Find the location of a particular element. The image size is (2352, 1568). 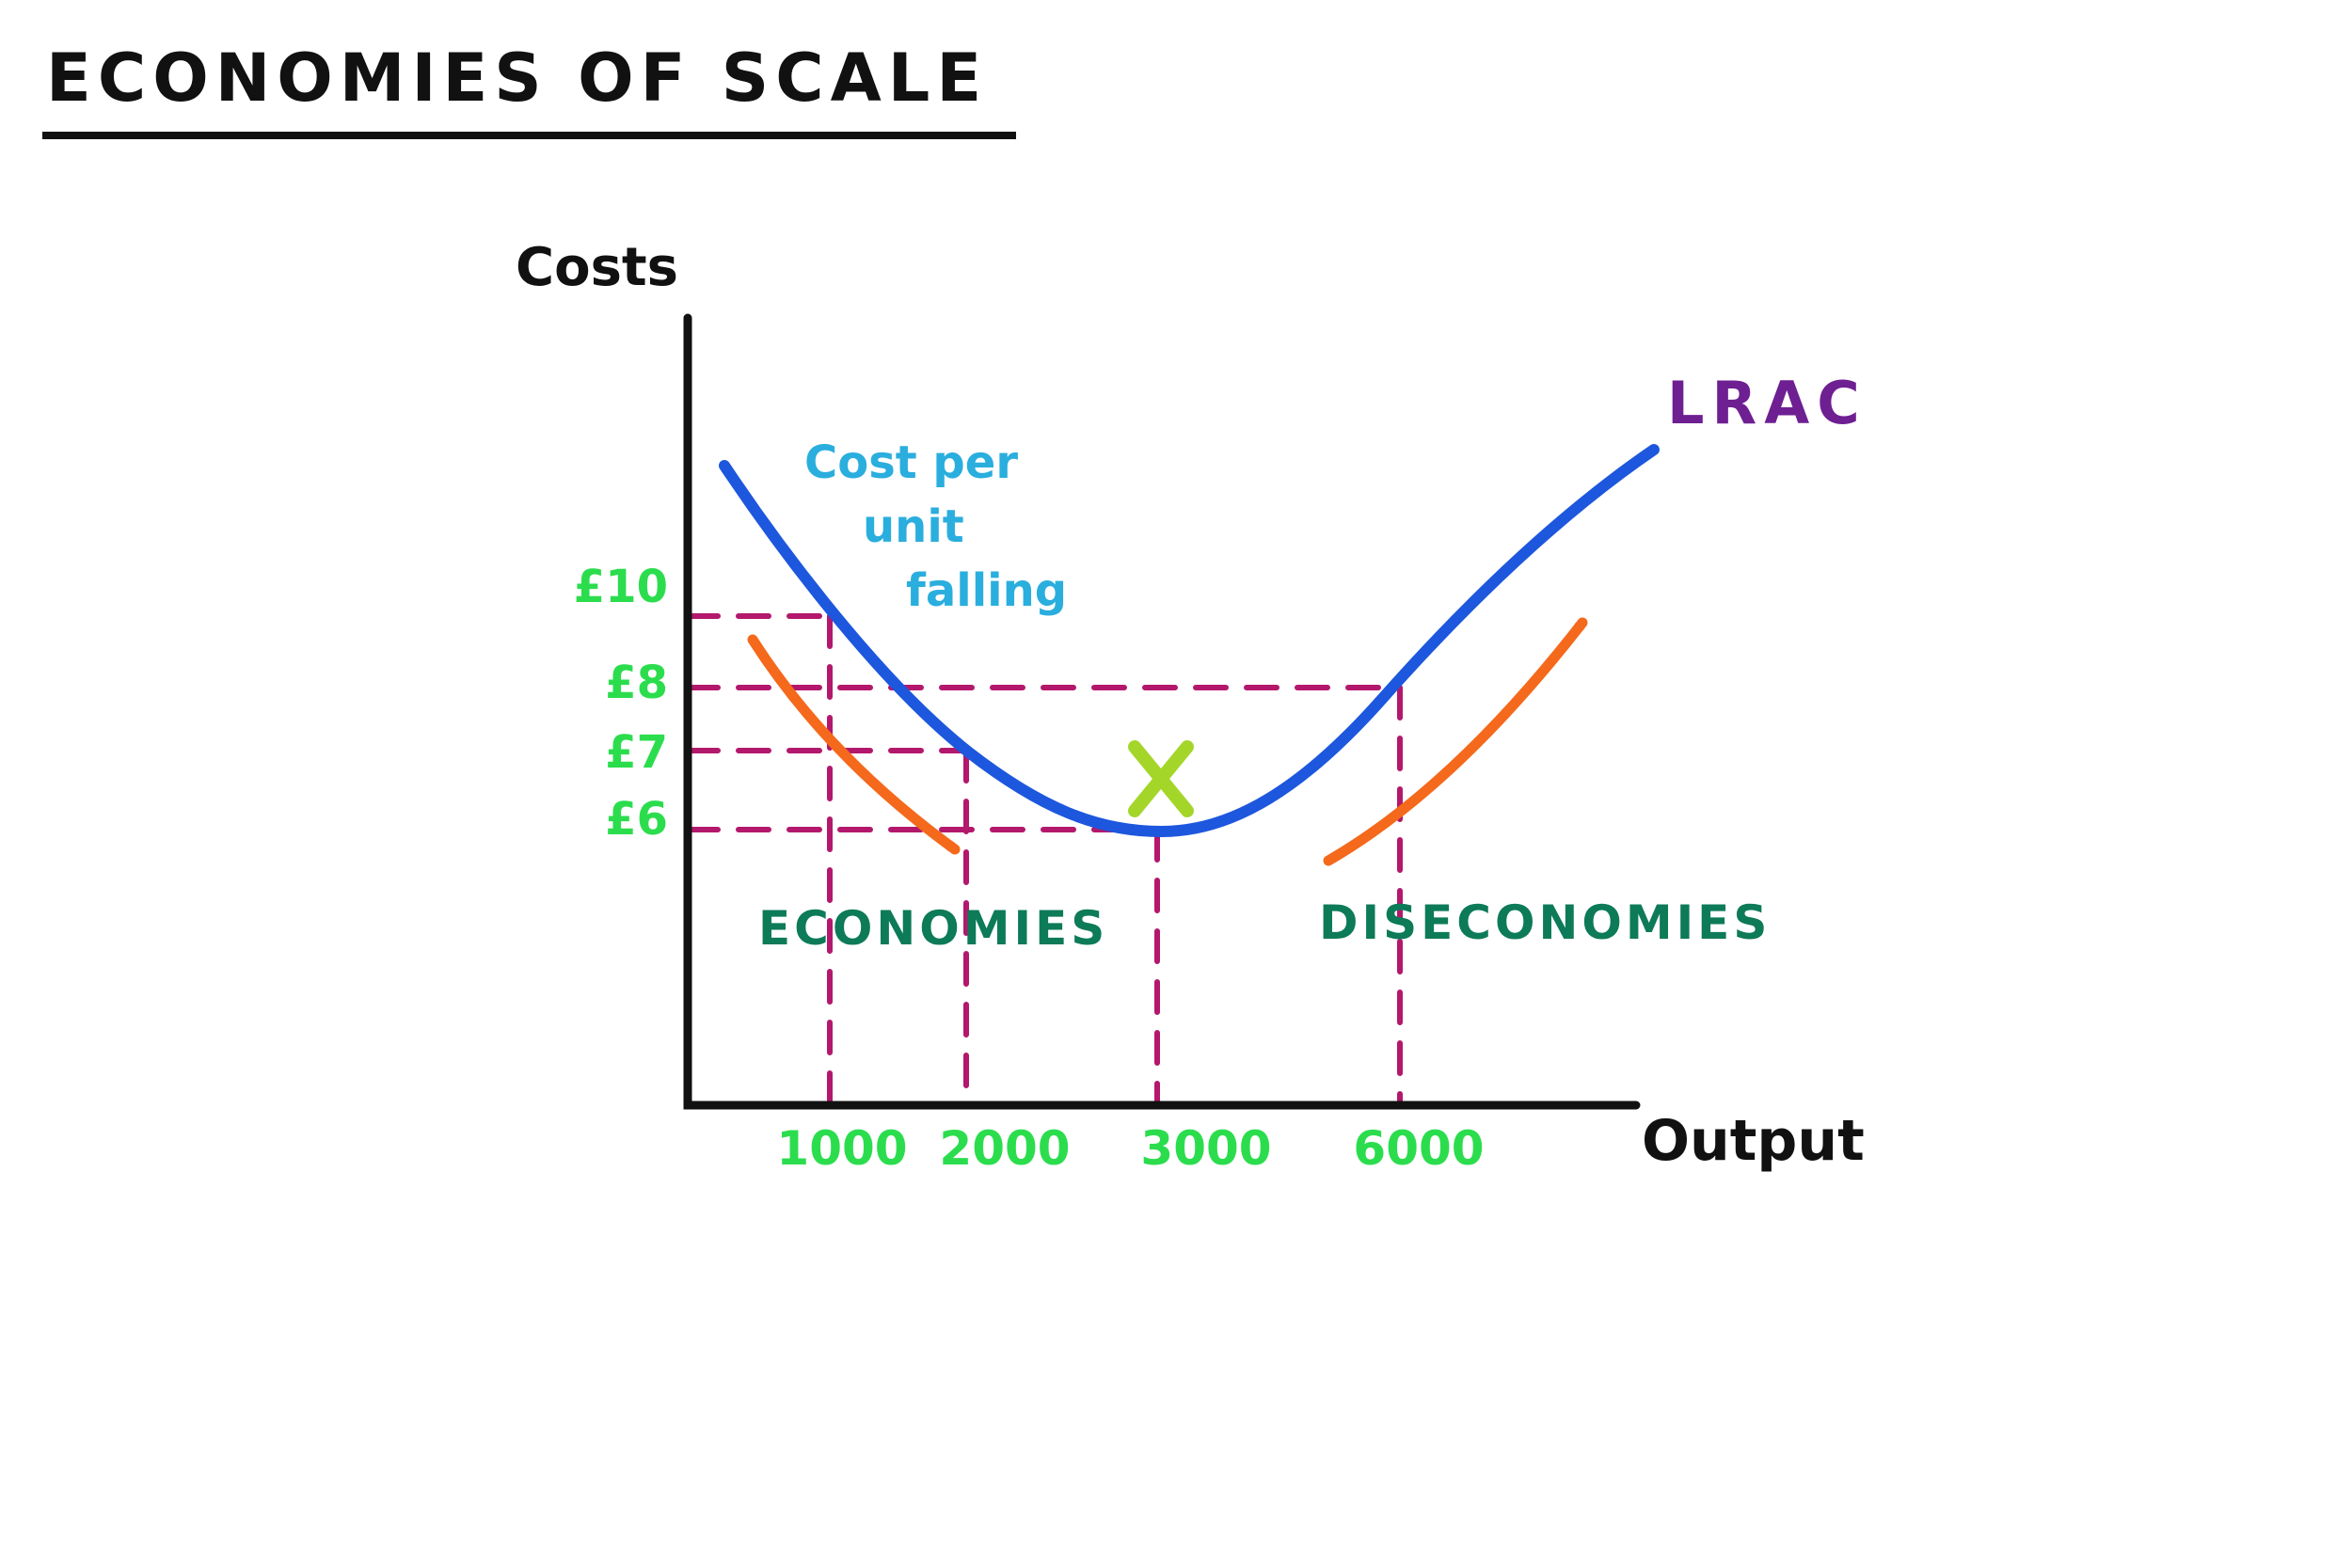

x-tick-2000: 2000 is located at coordinates (1005, 1148).